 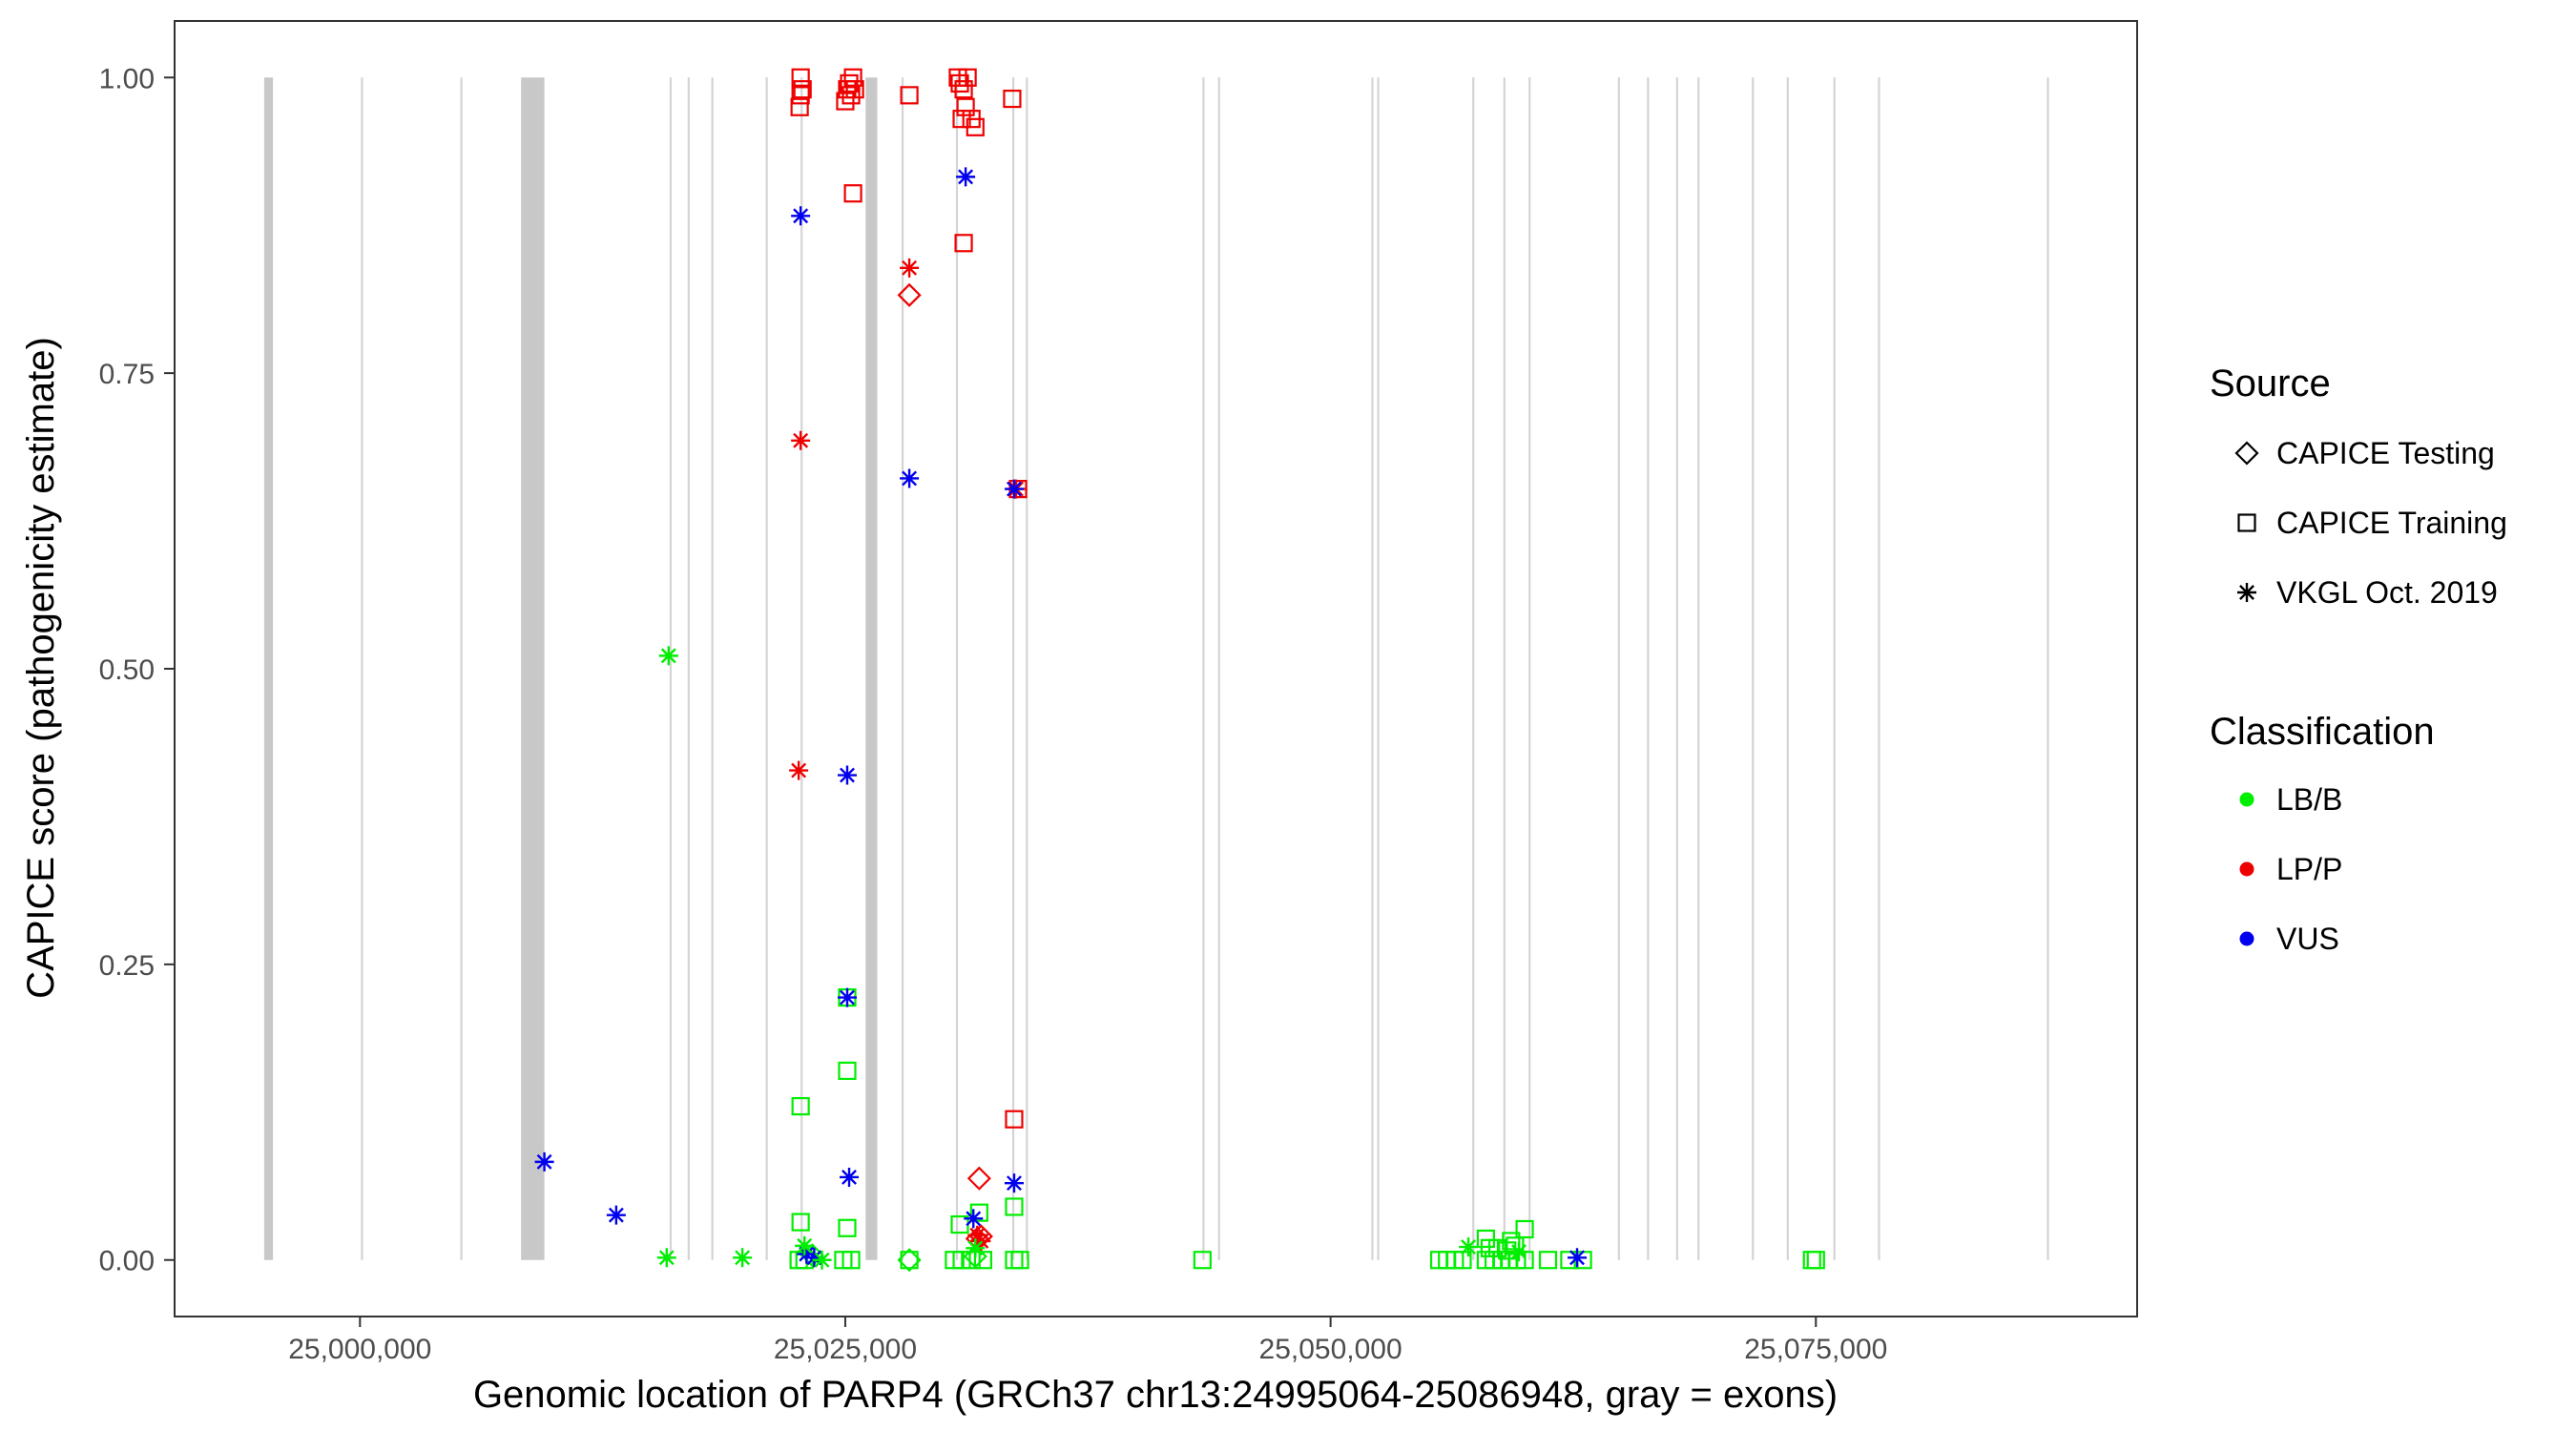 What do you see at coordinates (2385, 453) in the screenshot?
I see `legend-label: CAPICE Testing` at bounding box center [2385, 453].